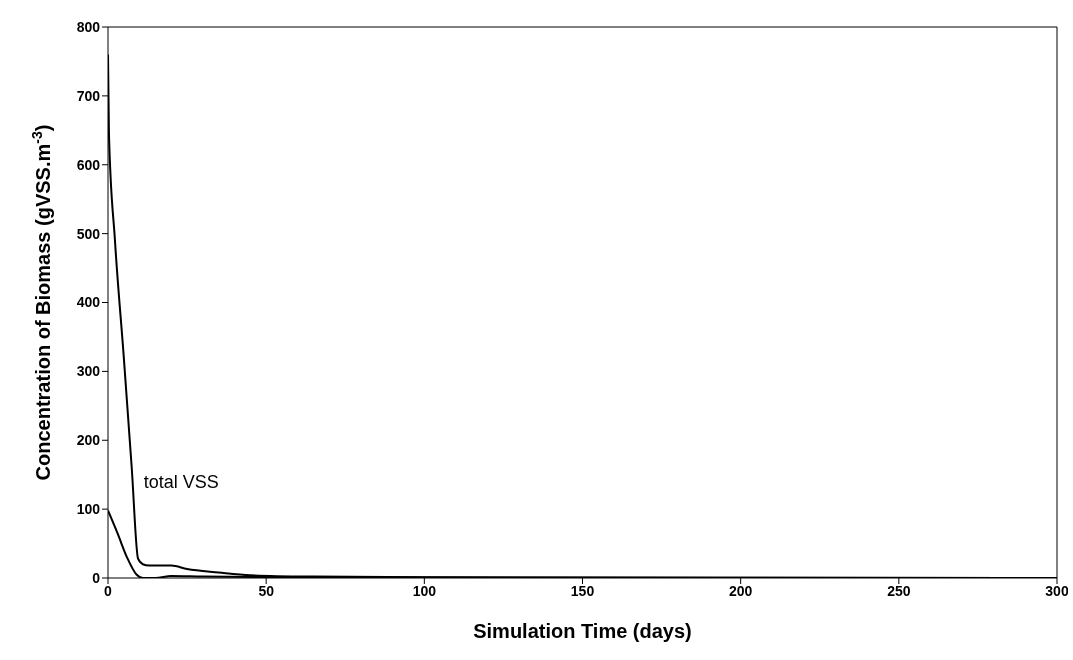 Image resolution: width=1073 pixels, height=660 pixels. Describe the element at coordinates (582, 590) in the screenshot. I see `x-tick-label: 150` at that location.